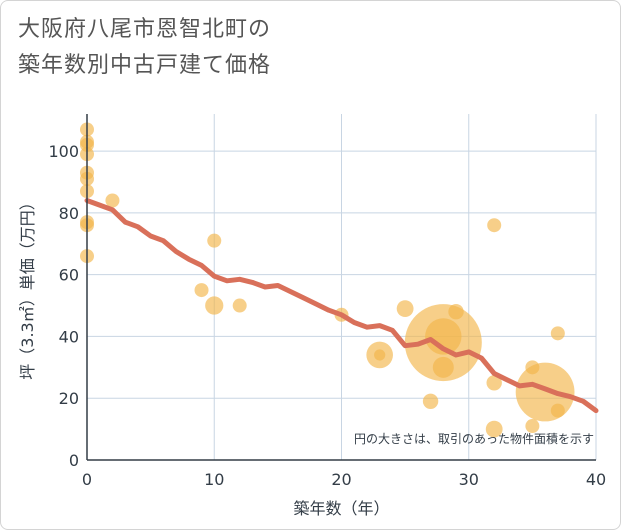 This screenshot has height=530, width=621. Describe the element at coordinates (74, 460) in the screenshot. I see `y-tick-label: 0` at that location.